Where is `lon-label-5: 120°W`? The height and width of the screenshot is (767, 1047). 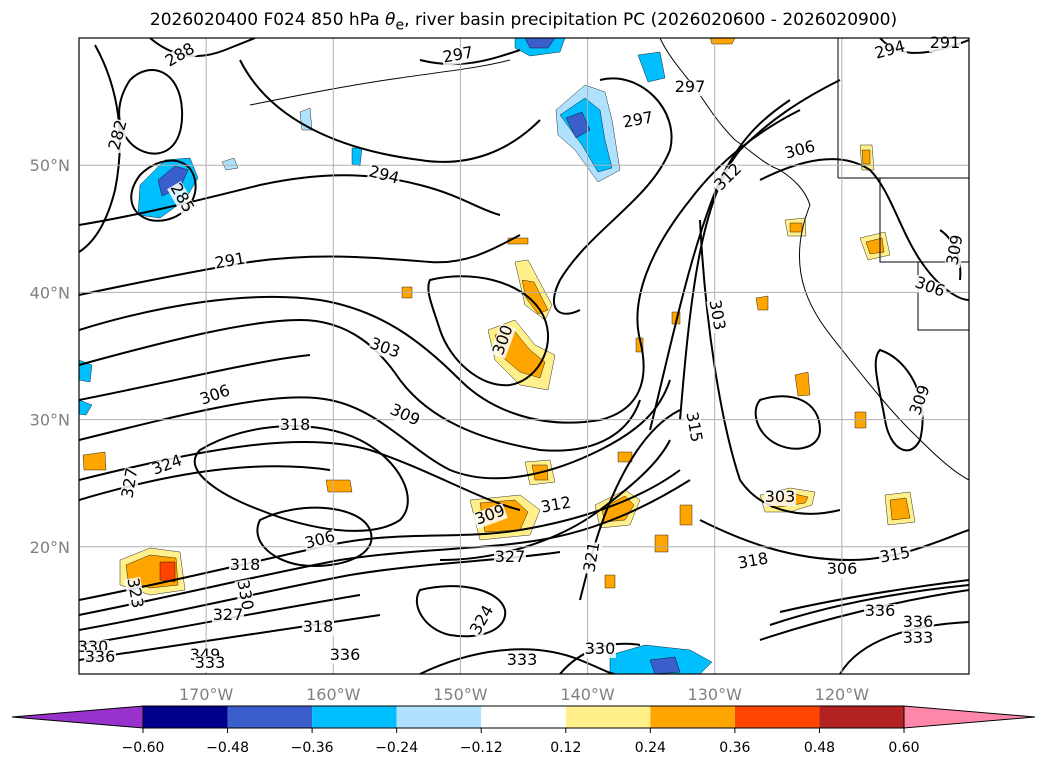 lon-label-5: 120°W is located at coordinates (842, 694).